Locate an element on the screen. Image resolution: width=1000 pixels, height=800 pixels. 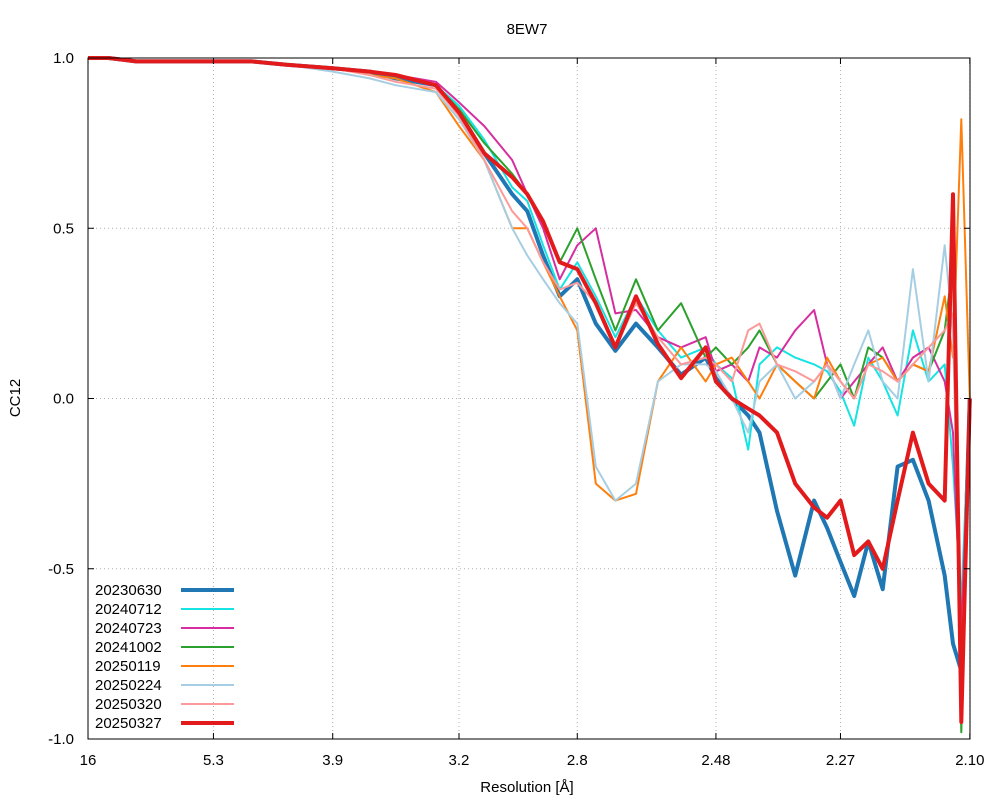
legend-label: 20250224 is located at coordinates (128, 685).